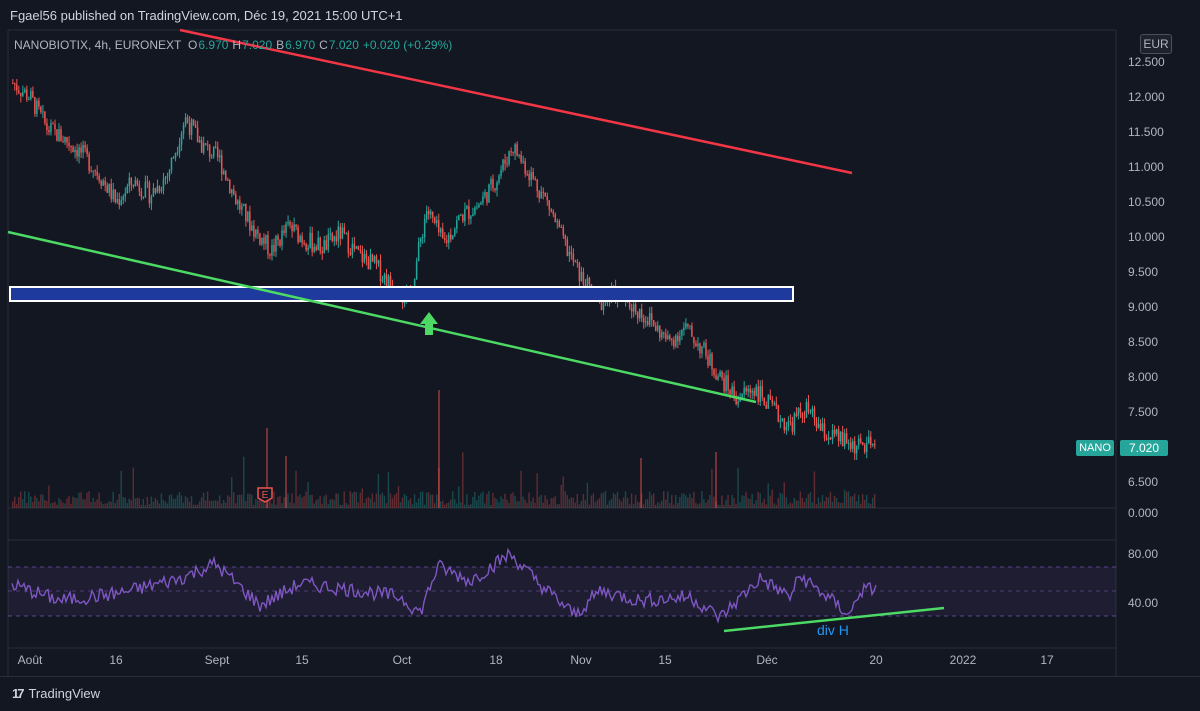  Describe the element at coordinates (300, 45) in the screenshot. I see `low-value: 6.970` at that location.